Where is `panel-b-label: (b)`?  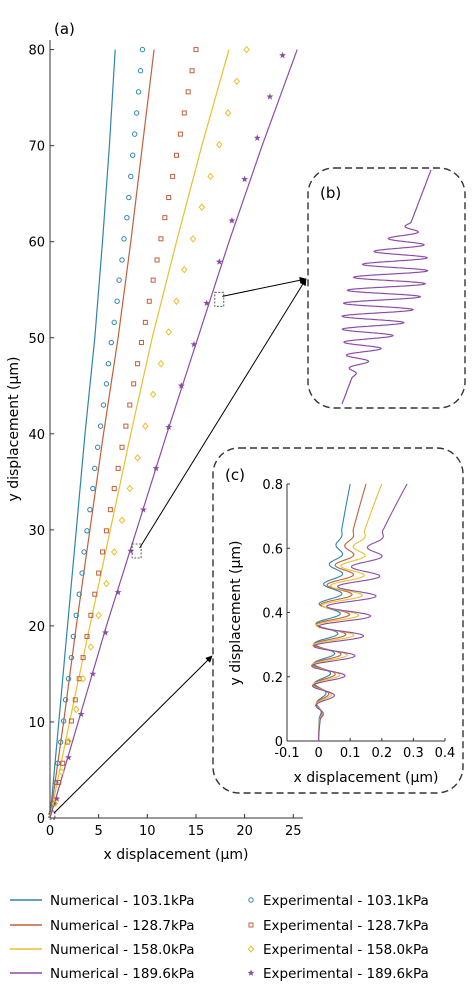
panel-b-label: (b) is located at coordinates (330, 193).